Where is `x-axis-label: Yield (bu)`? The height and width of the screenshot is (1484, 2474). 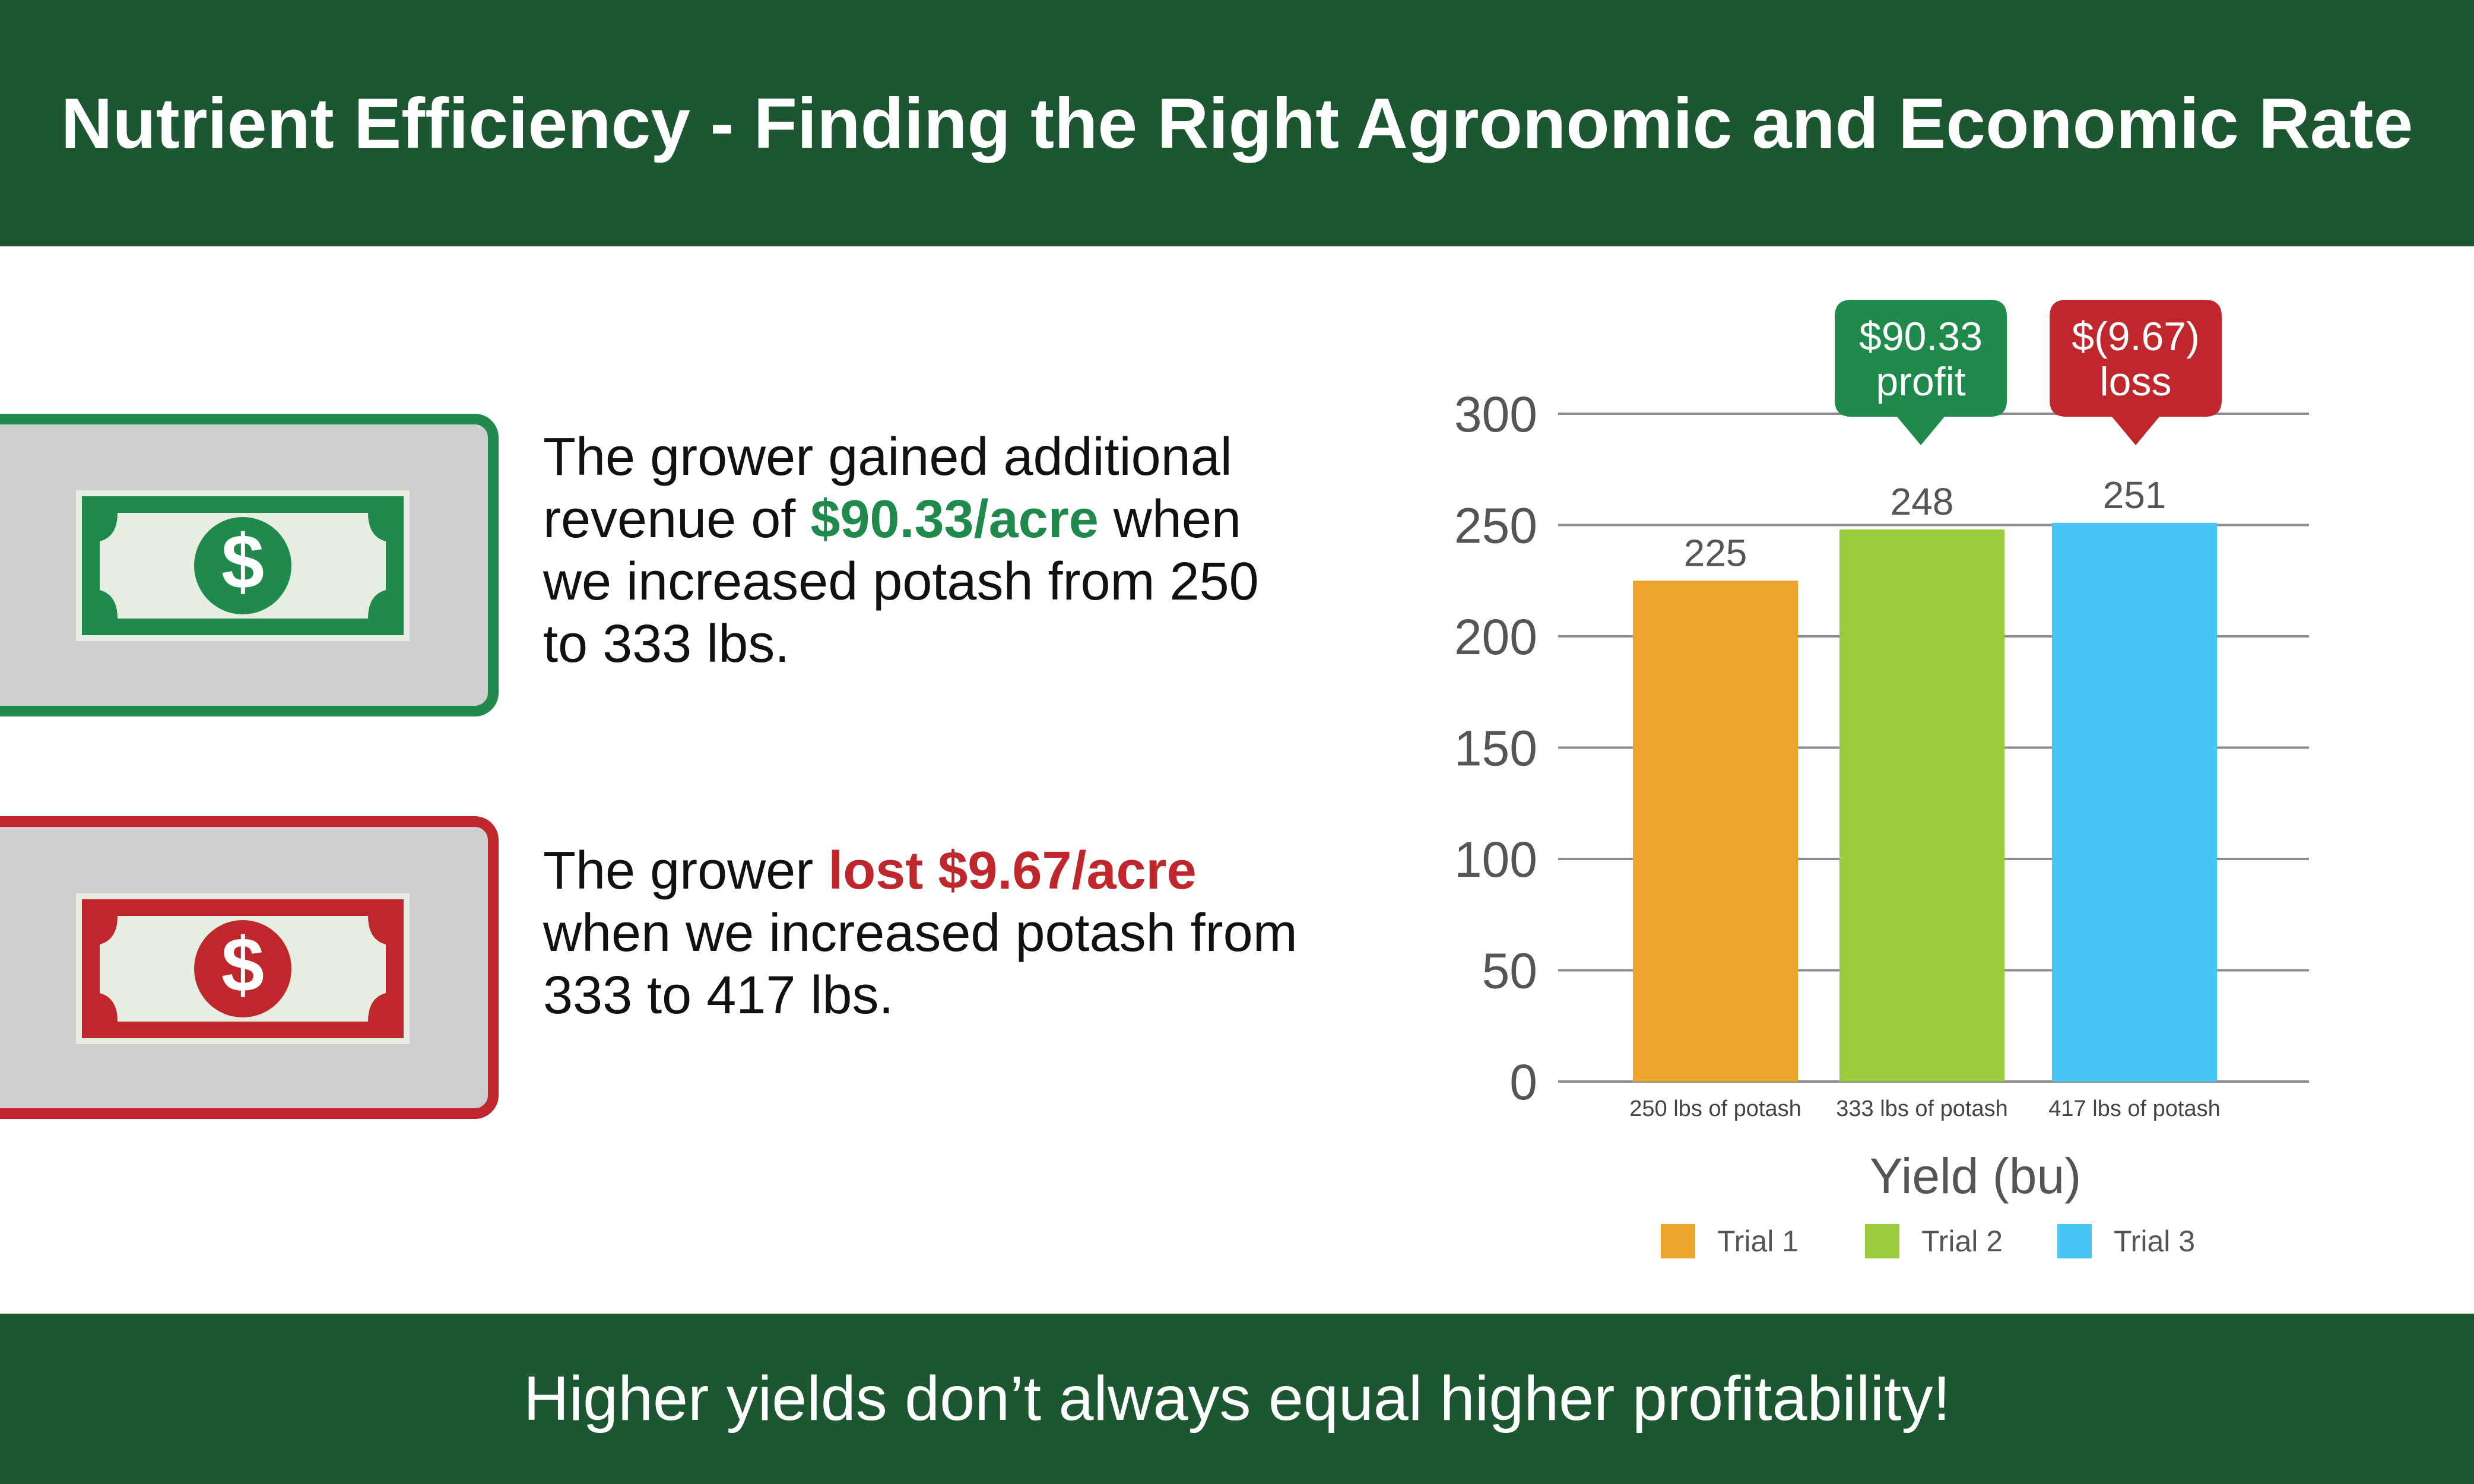 x-axis-label: Yield (bu) is located at coordinates (1975, 1176).